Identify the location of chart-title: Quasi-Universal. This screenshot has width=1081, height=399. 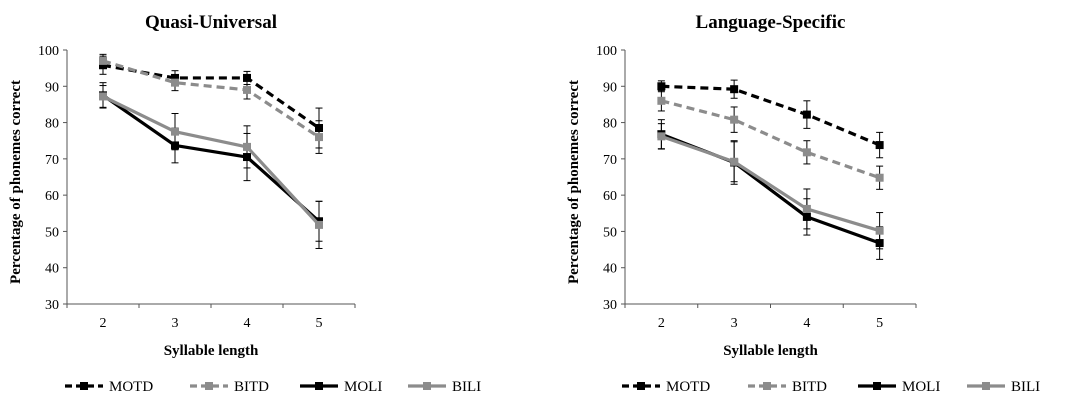
(211, 22).